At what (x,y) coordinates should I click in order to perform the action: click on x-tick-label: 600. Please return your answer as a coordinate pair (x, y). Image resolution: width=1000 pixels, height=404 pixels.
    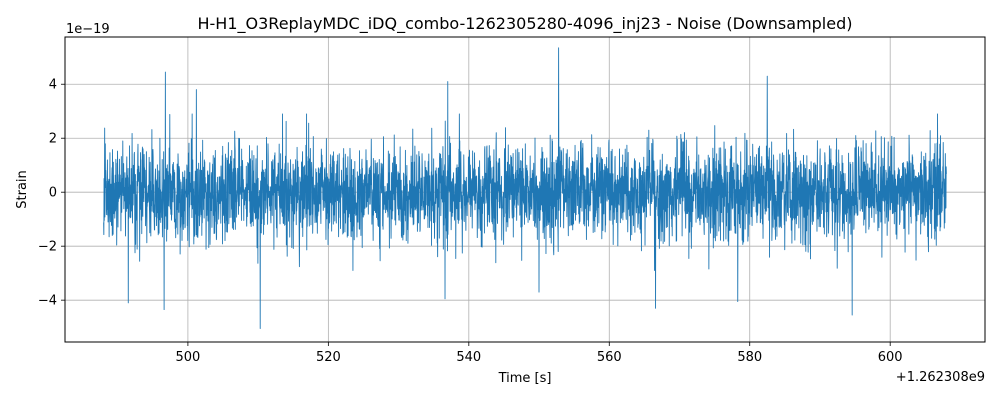
    Looking at the image, I should click on (890, 357).